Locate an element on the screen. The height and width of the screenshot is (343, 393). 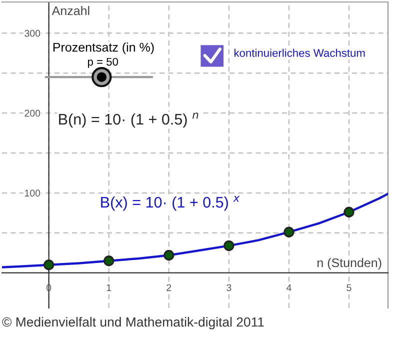
x-axis-title: n (Stunden) is located at coordinates (350, 264).